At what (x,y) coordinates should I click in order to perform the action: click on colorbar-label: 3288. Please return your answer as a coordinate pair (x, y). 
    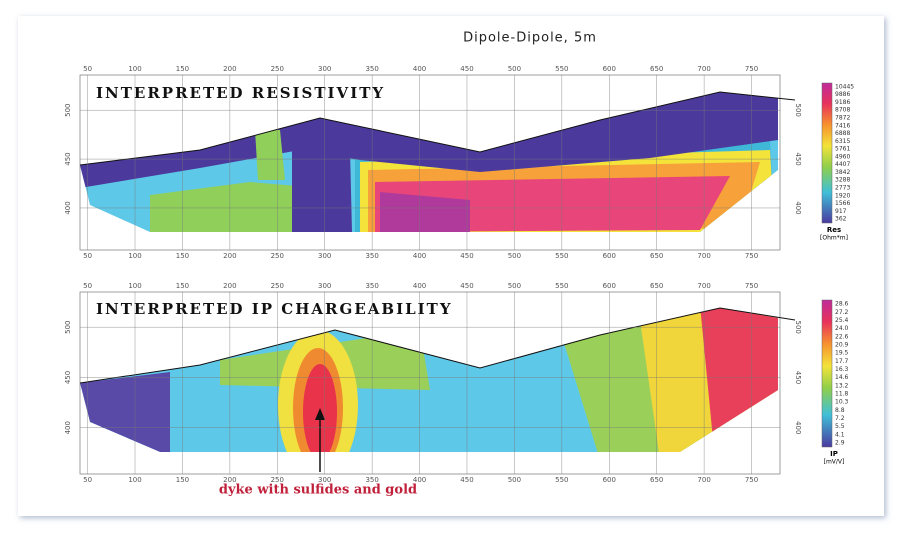
    Looking at the image, I should click on (842, 180).